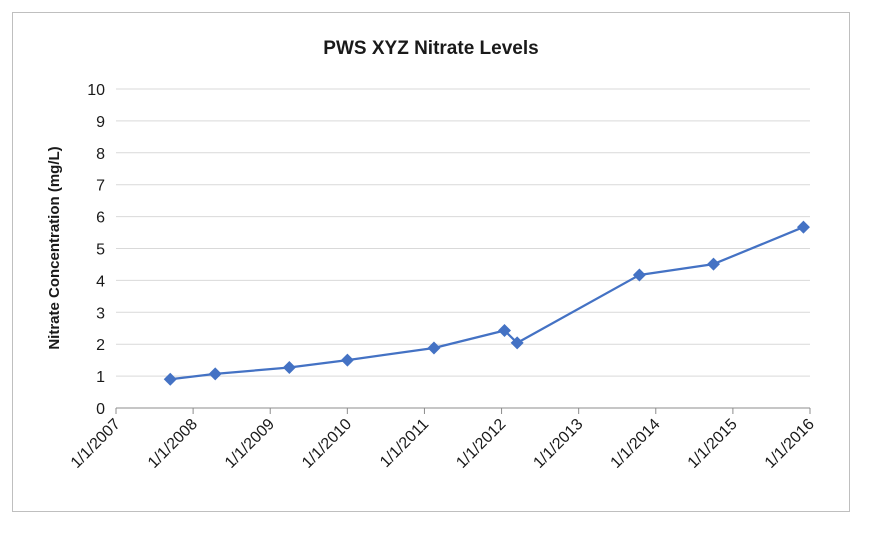 The width and height of the screenshot is (869, 539). I want to click on chart-title: PWS XYZ Nitrate Levels, so click(430, 48).